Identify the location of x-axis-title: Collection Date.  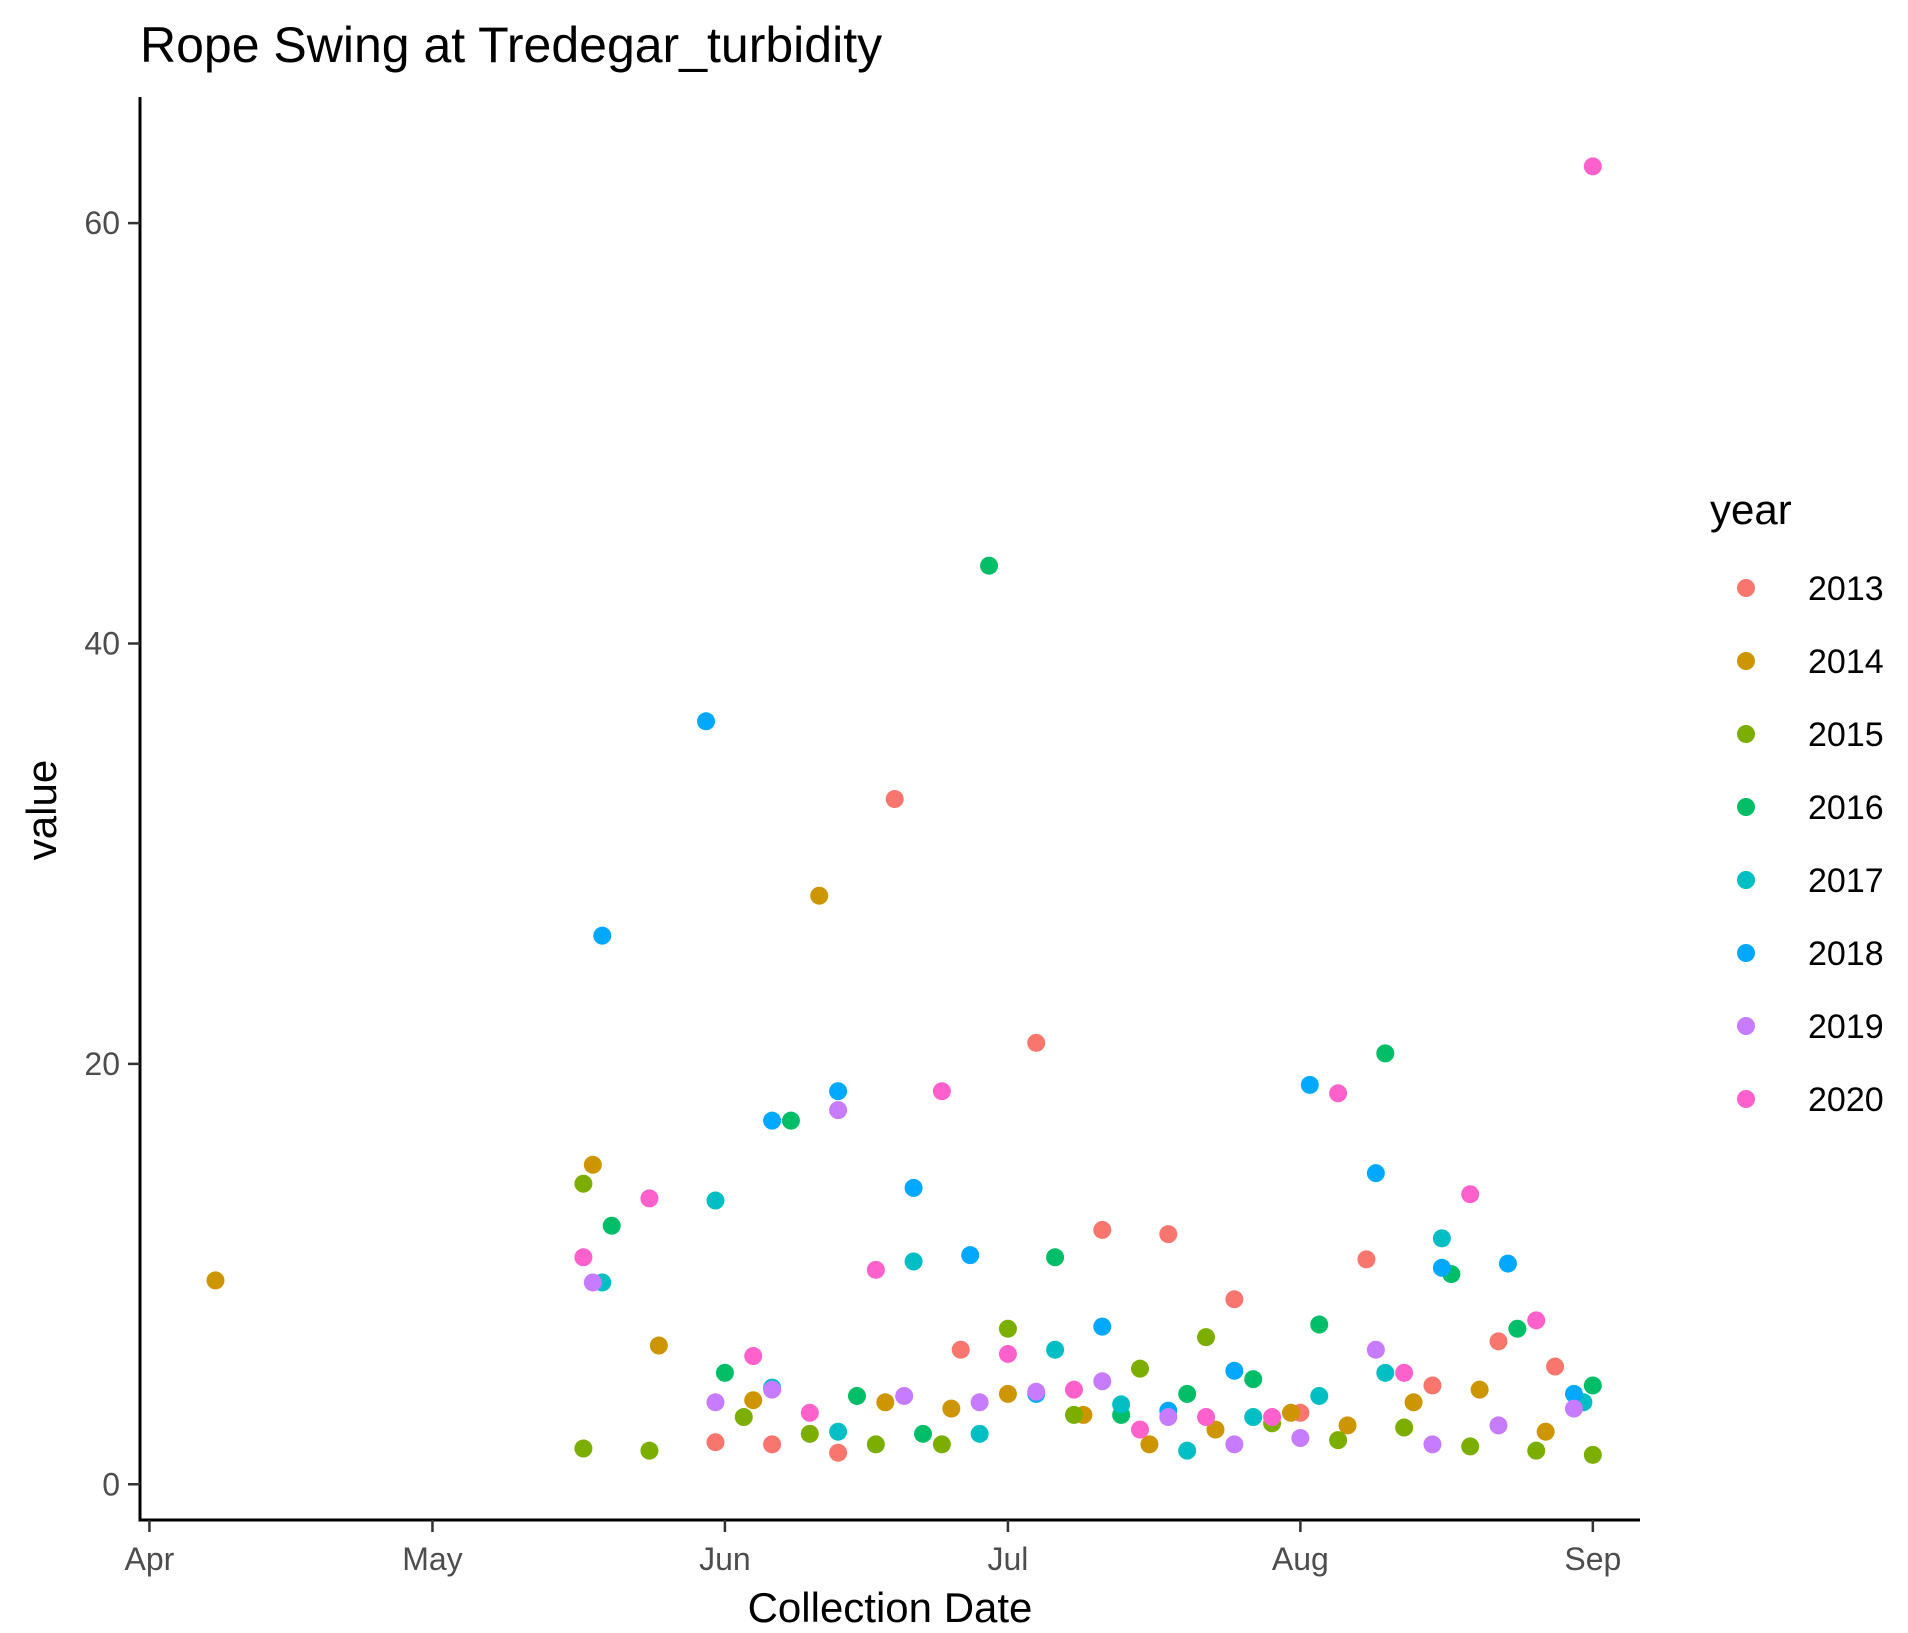
(890, 1607).